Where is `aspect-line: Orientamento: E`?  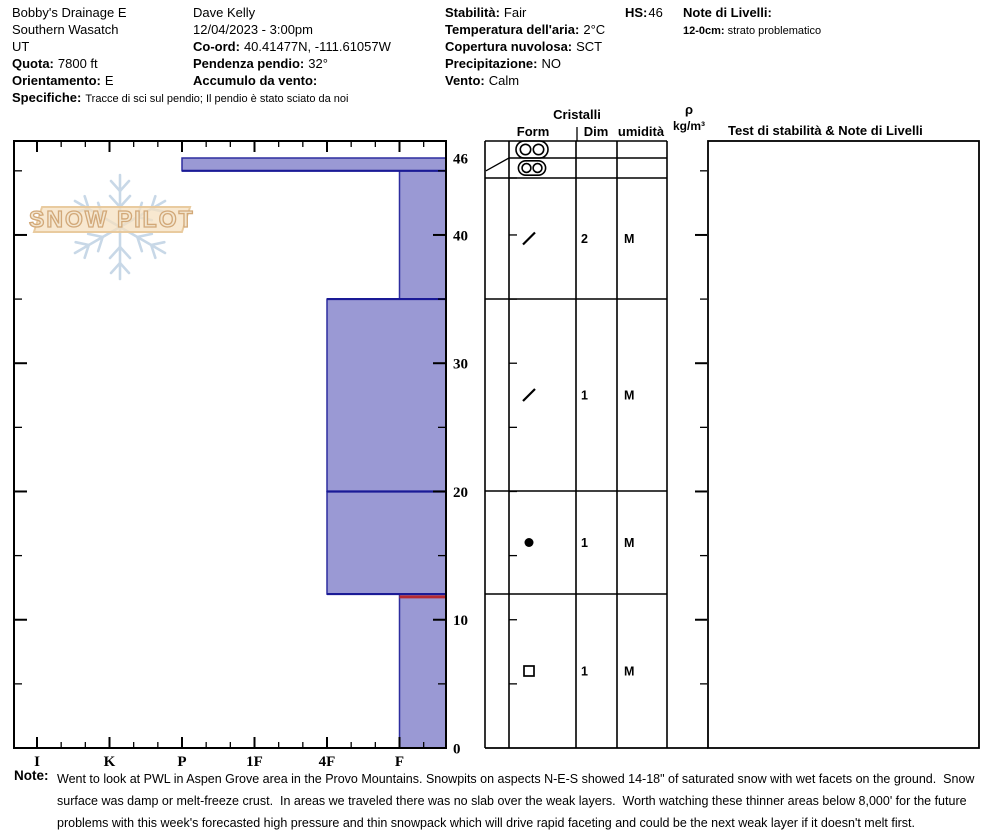
aspect-line: Orientamento: E is located at coordinates (63, 80).